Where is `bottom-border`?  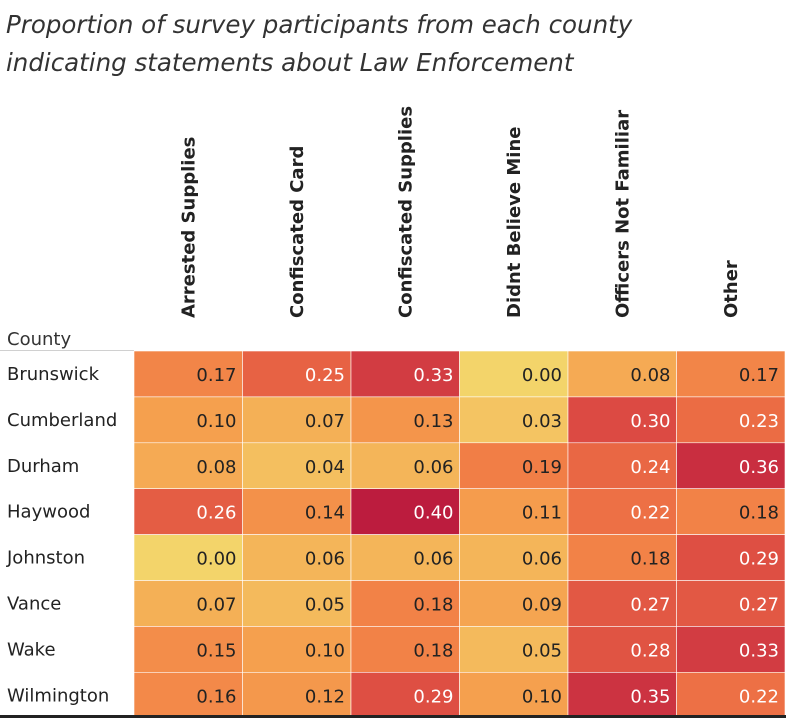
bottom-border is located at coordinates (393, 716).